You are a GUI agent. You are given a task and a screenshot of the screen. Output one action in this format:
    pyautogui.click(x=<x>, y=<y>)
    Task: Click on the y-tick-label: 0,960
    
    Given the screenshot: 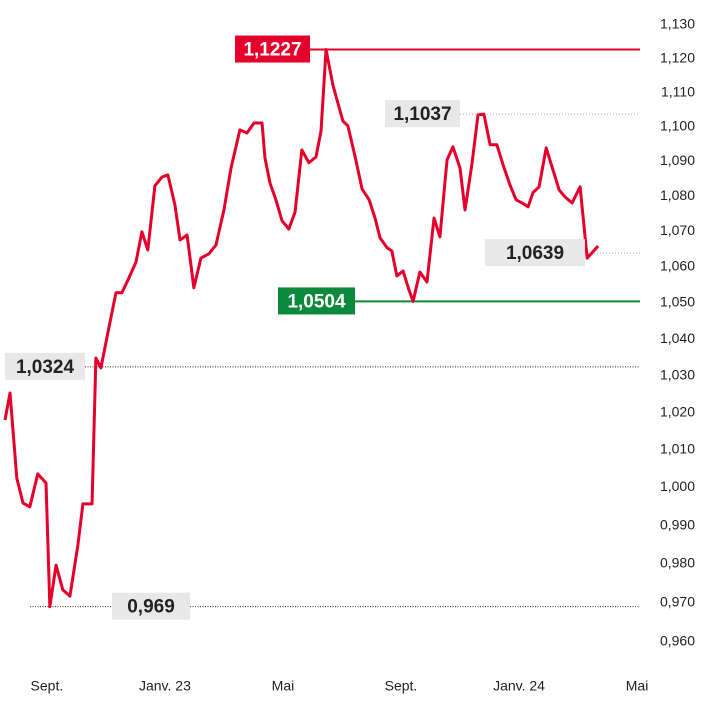 What is the action you would take?
    pyautogui.click(x=677, y=641)
    